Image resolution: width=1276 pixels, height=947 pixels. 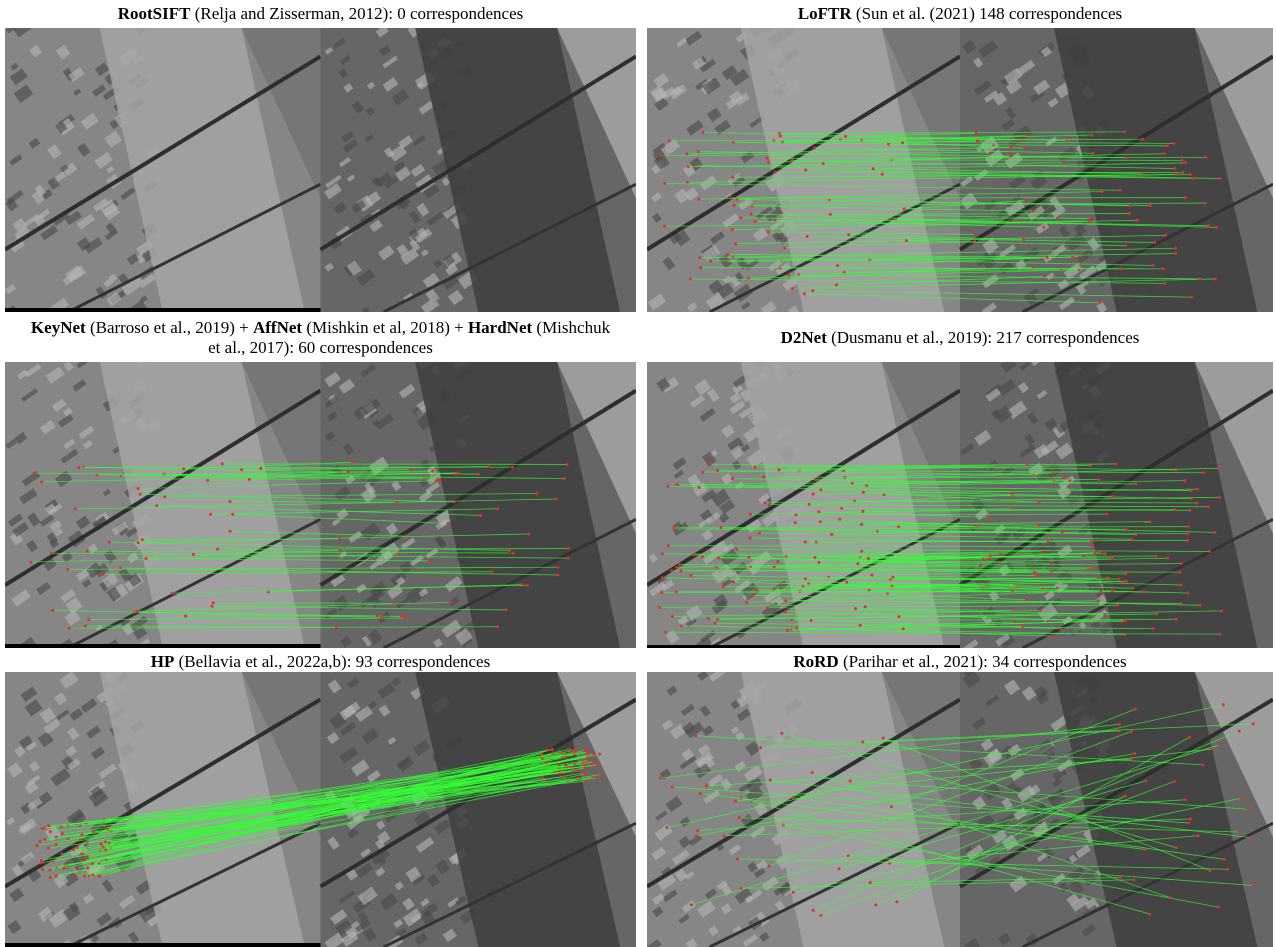 What do you see at coordinates (803, 337) in the screenshot?
I see `method-name: D2Net` at bounding box center [803, 337].